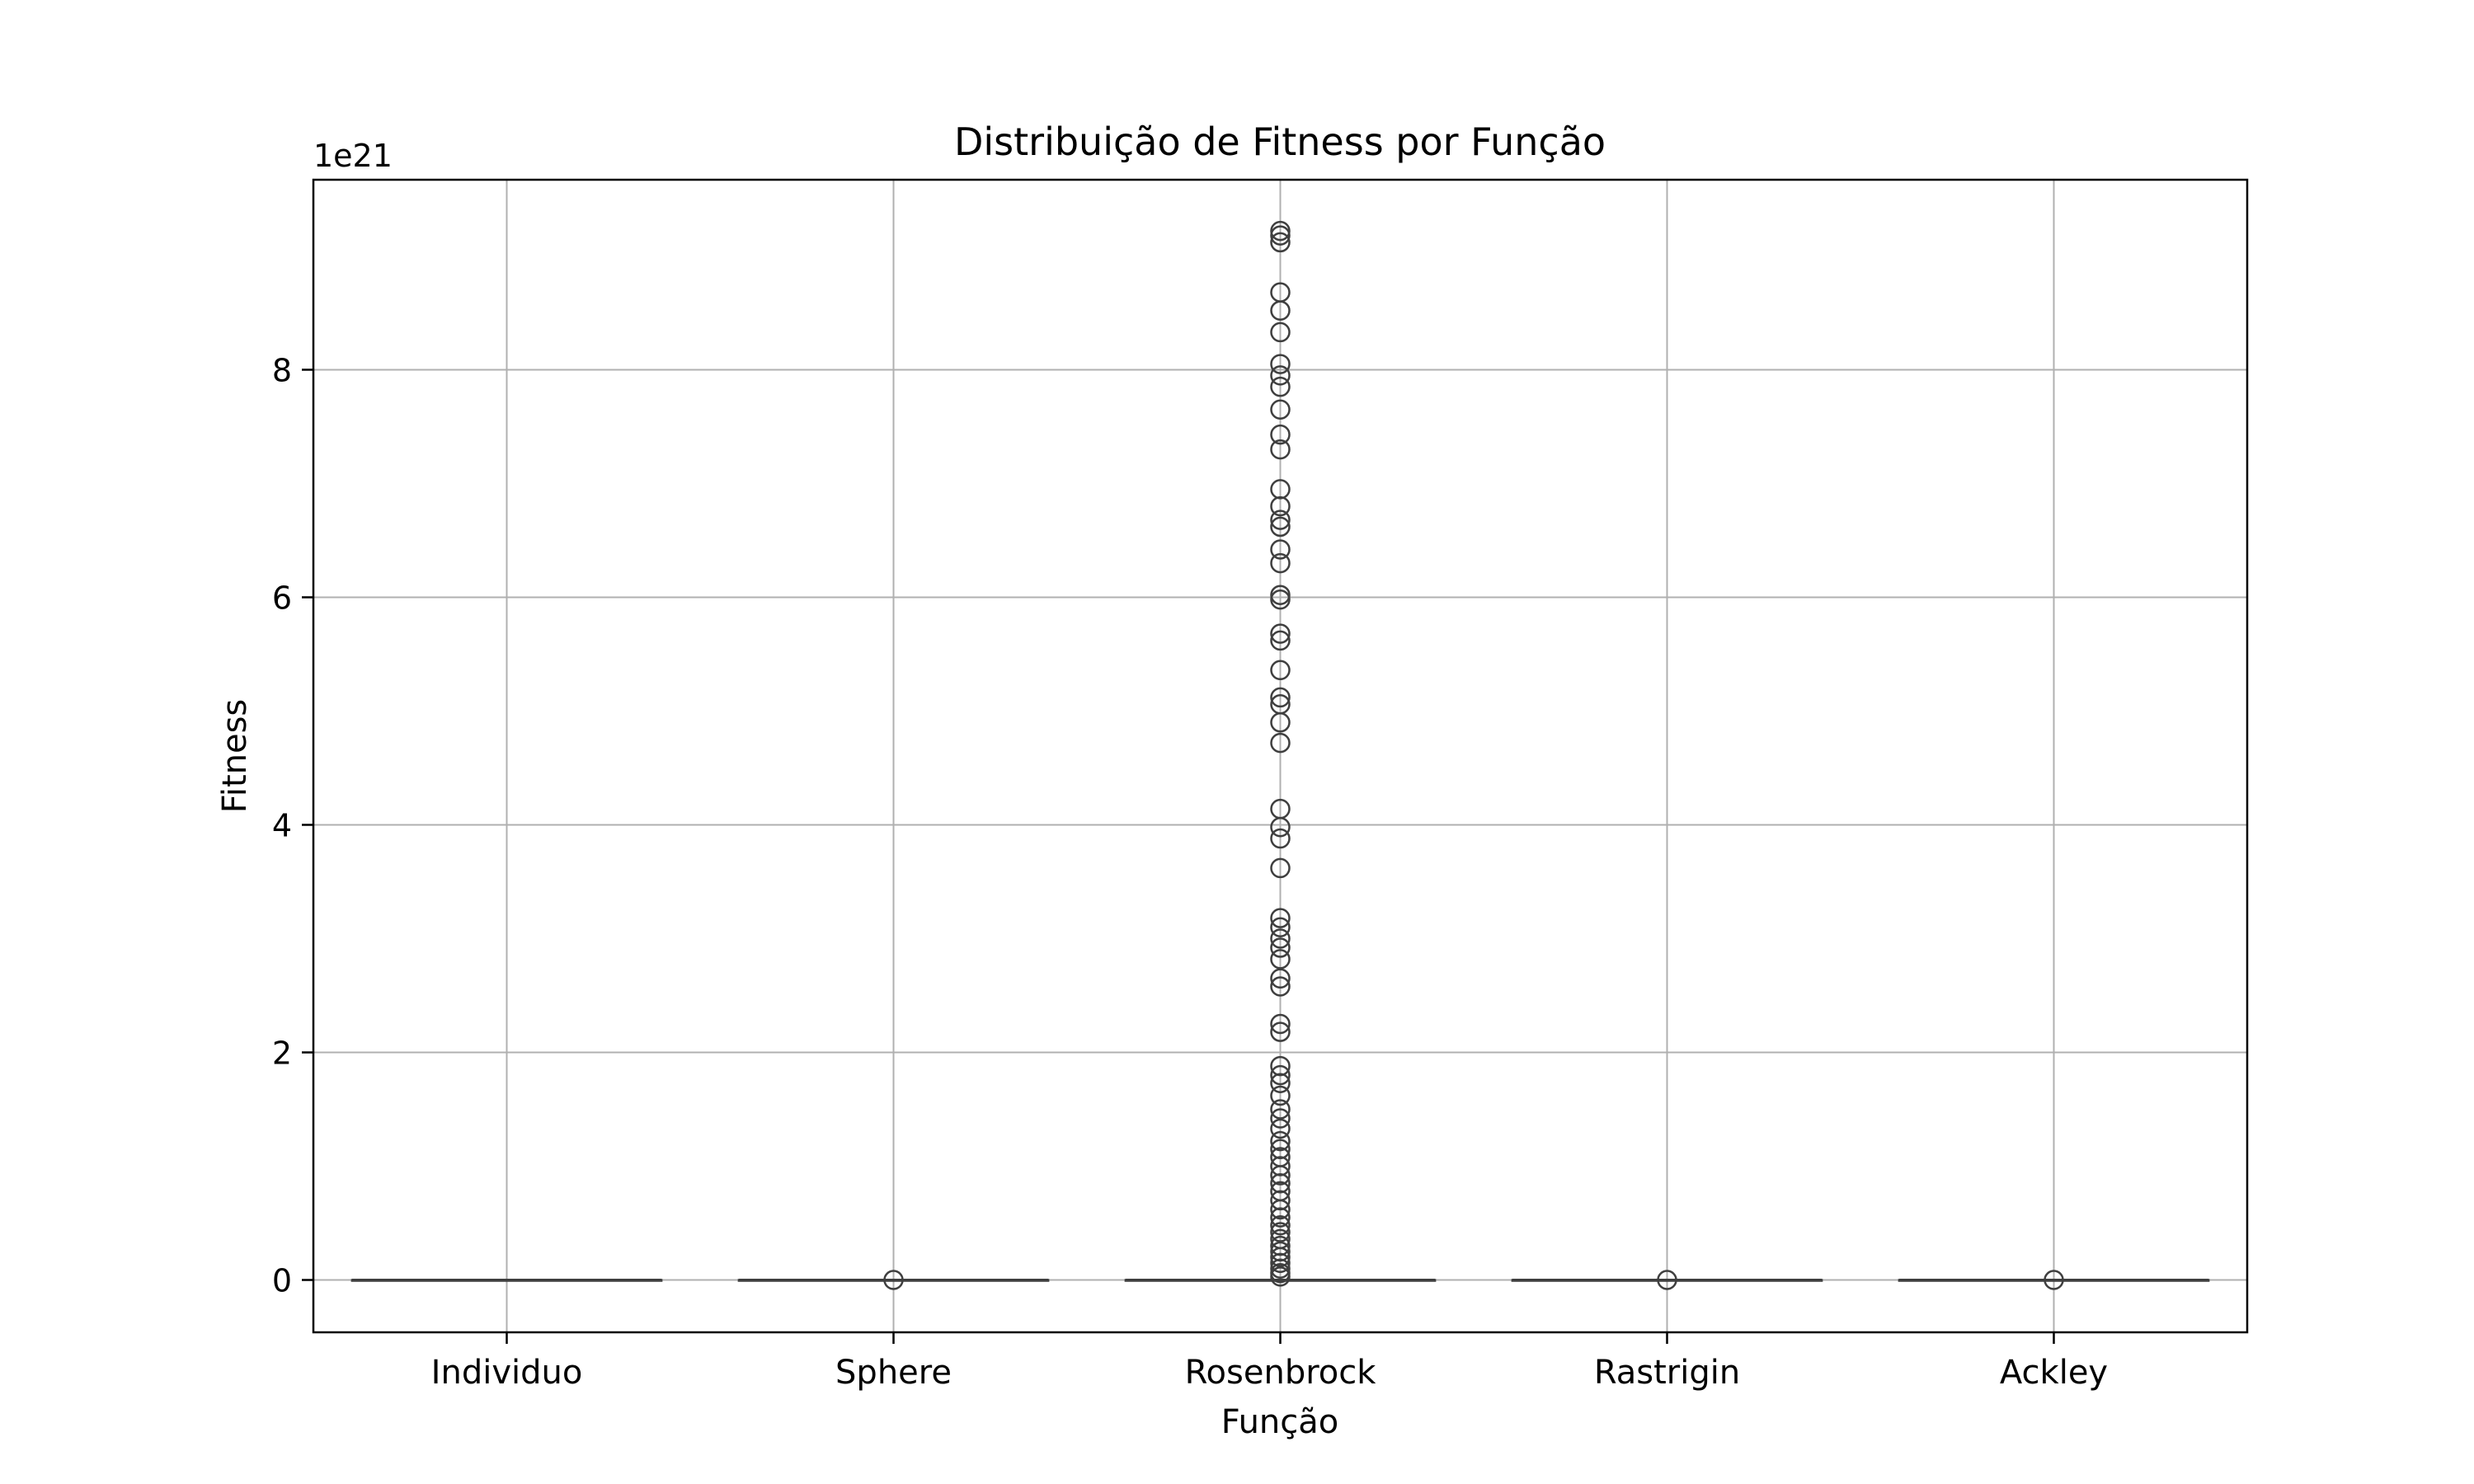 This screenshot has height=1484, width=2474. Describe the element at coordinates (1280, 142) in the screenshot. I see `chart-title: Distribuição de Fitness por Função` at that location.